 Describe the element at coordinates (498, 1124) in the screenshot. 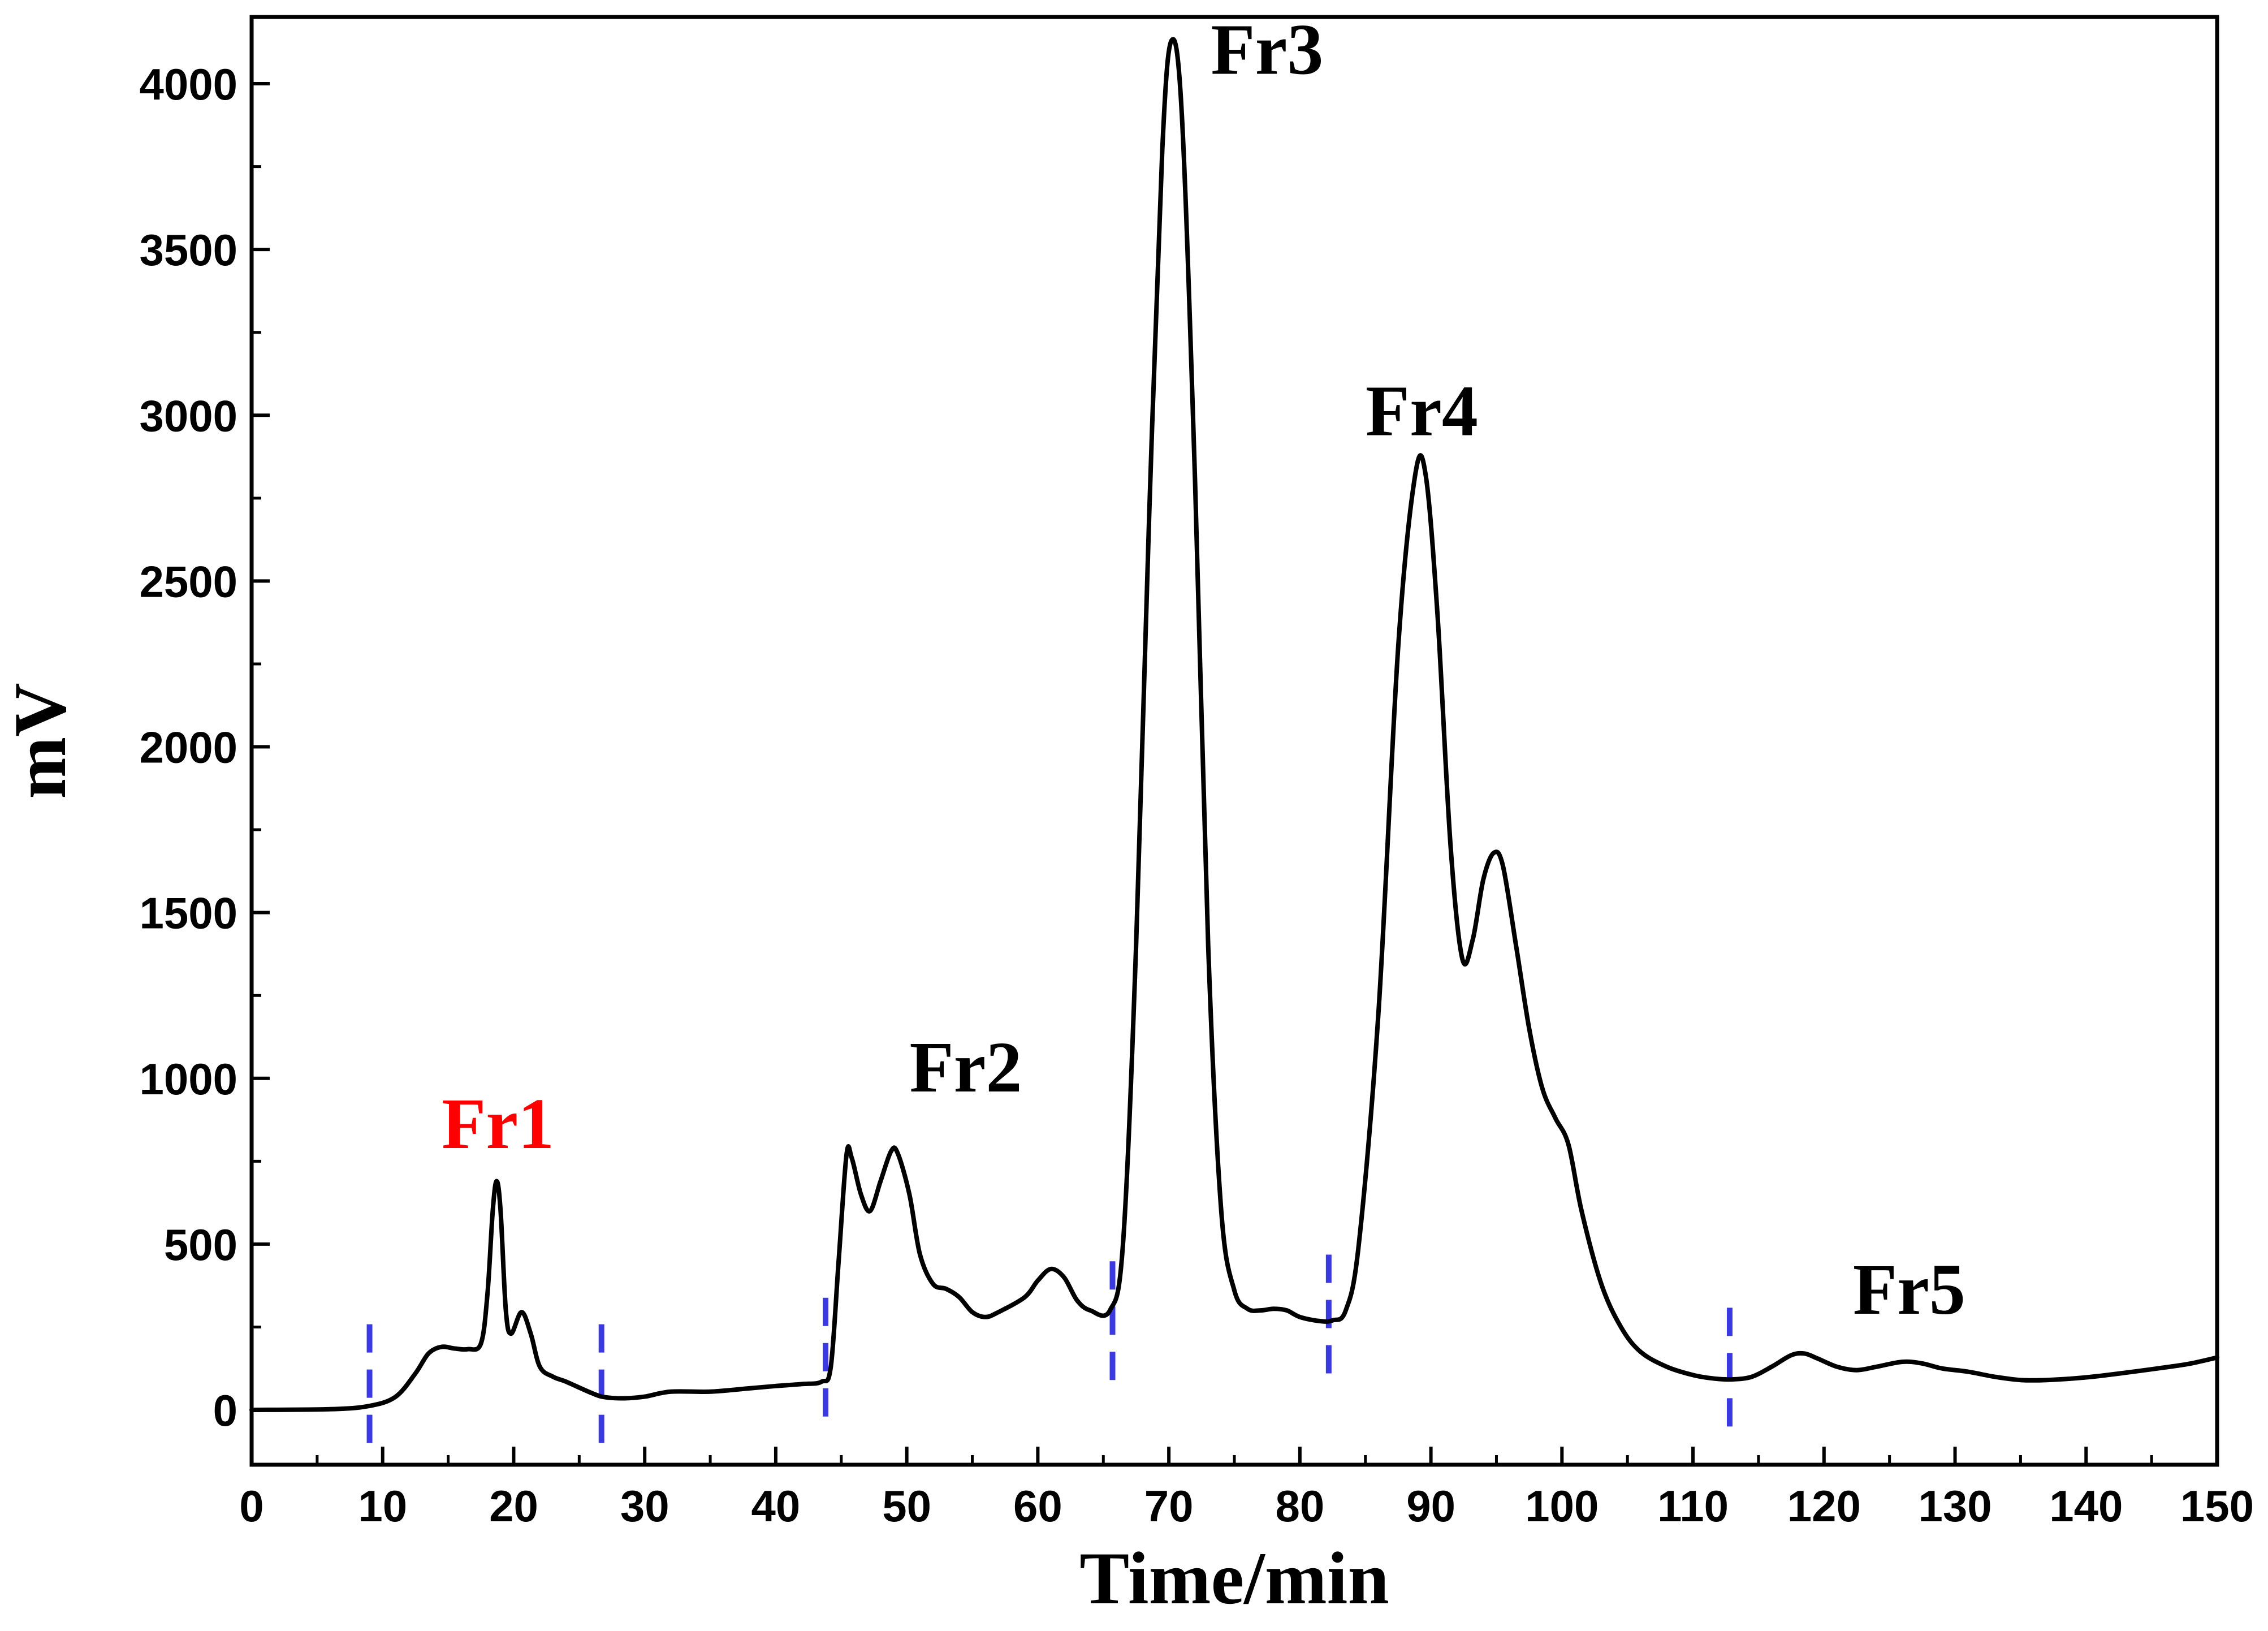

I see `peak-label-fr1: Fr1` at that location.